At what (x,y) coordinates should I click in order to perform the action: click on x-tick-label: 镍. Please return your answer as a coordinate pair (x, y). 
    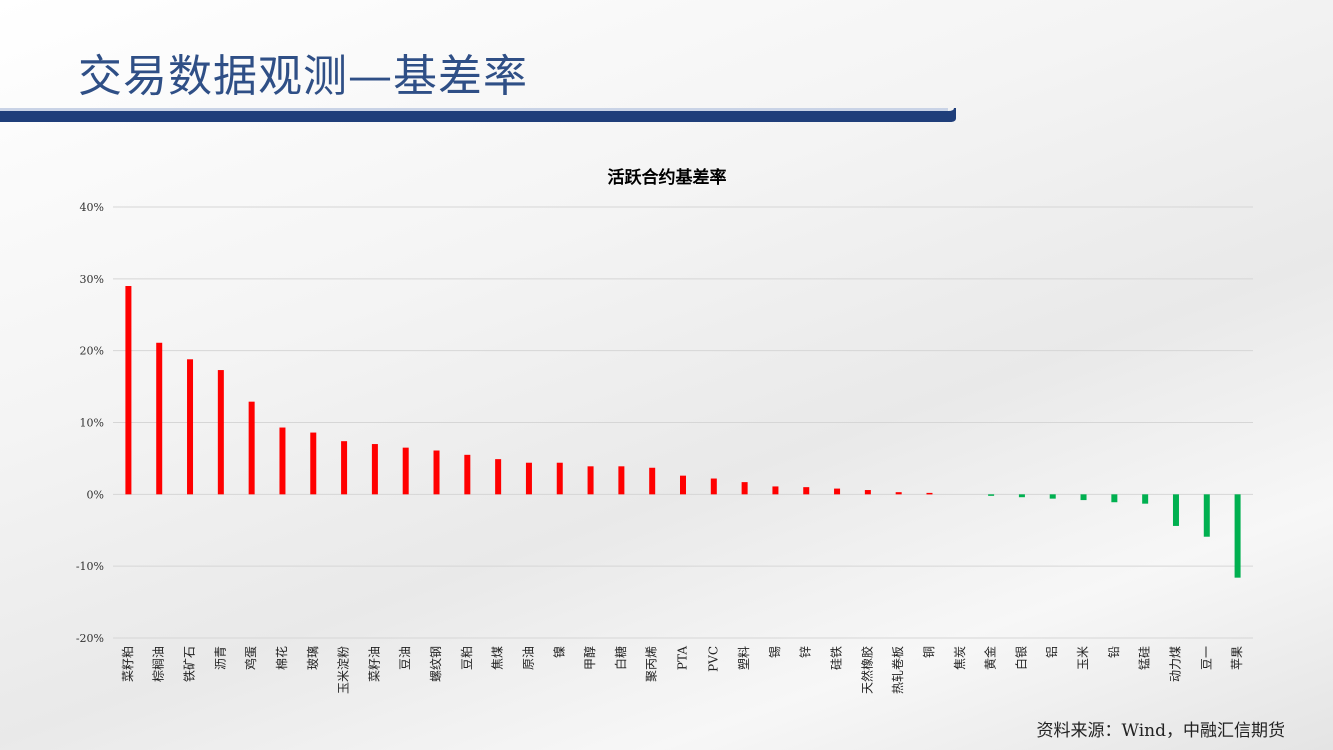
    Looking at the image, I should click on (559, 652).